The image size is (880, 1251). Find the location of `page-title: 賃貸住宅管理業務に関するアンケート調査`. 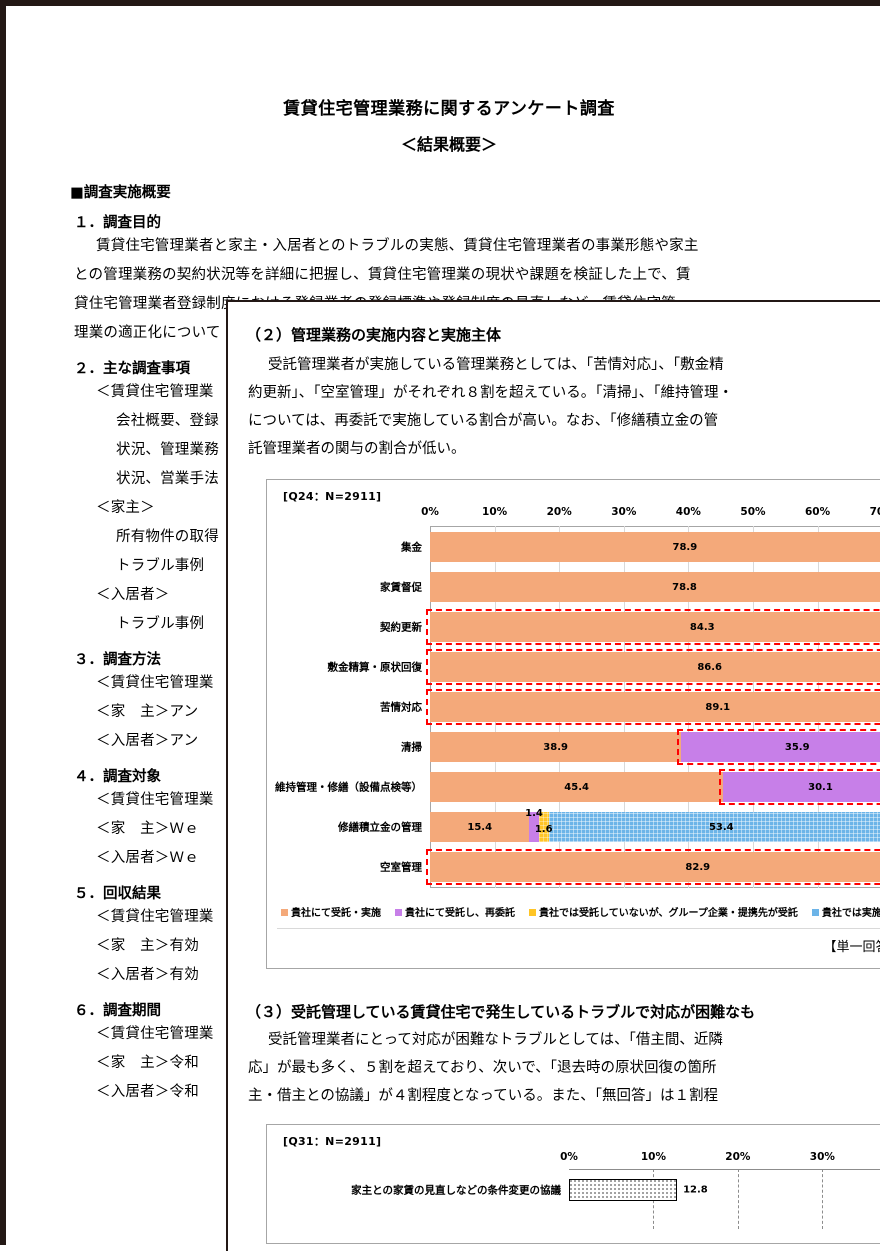

page-title: 賃貸住宅管理業務に関するアンケート調査 is located at coordinates (449, 109).